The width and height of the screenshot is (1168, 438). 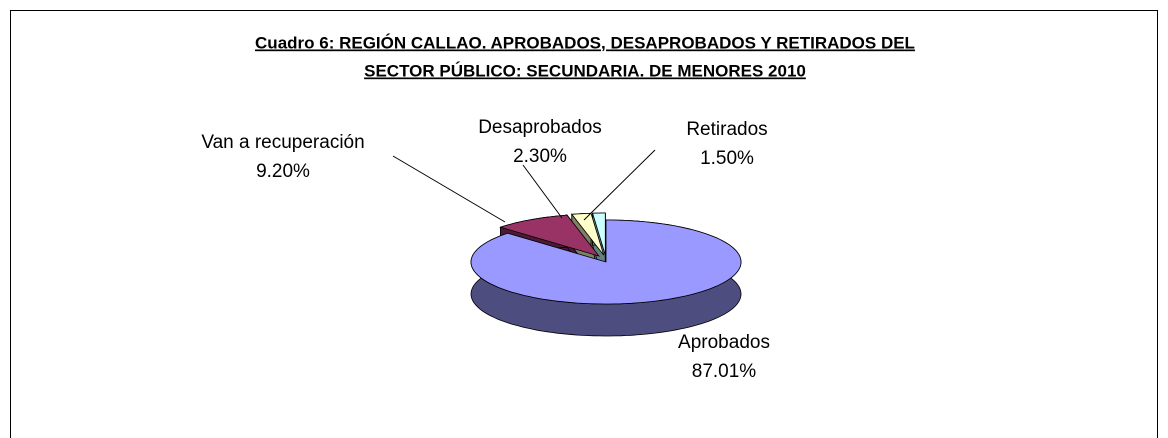 I want to click on slice-value-label: 2.30%, so click(x=540, y=156).